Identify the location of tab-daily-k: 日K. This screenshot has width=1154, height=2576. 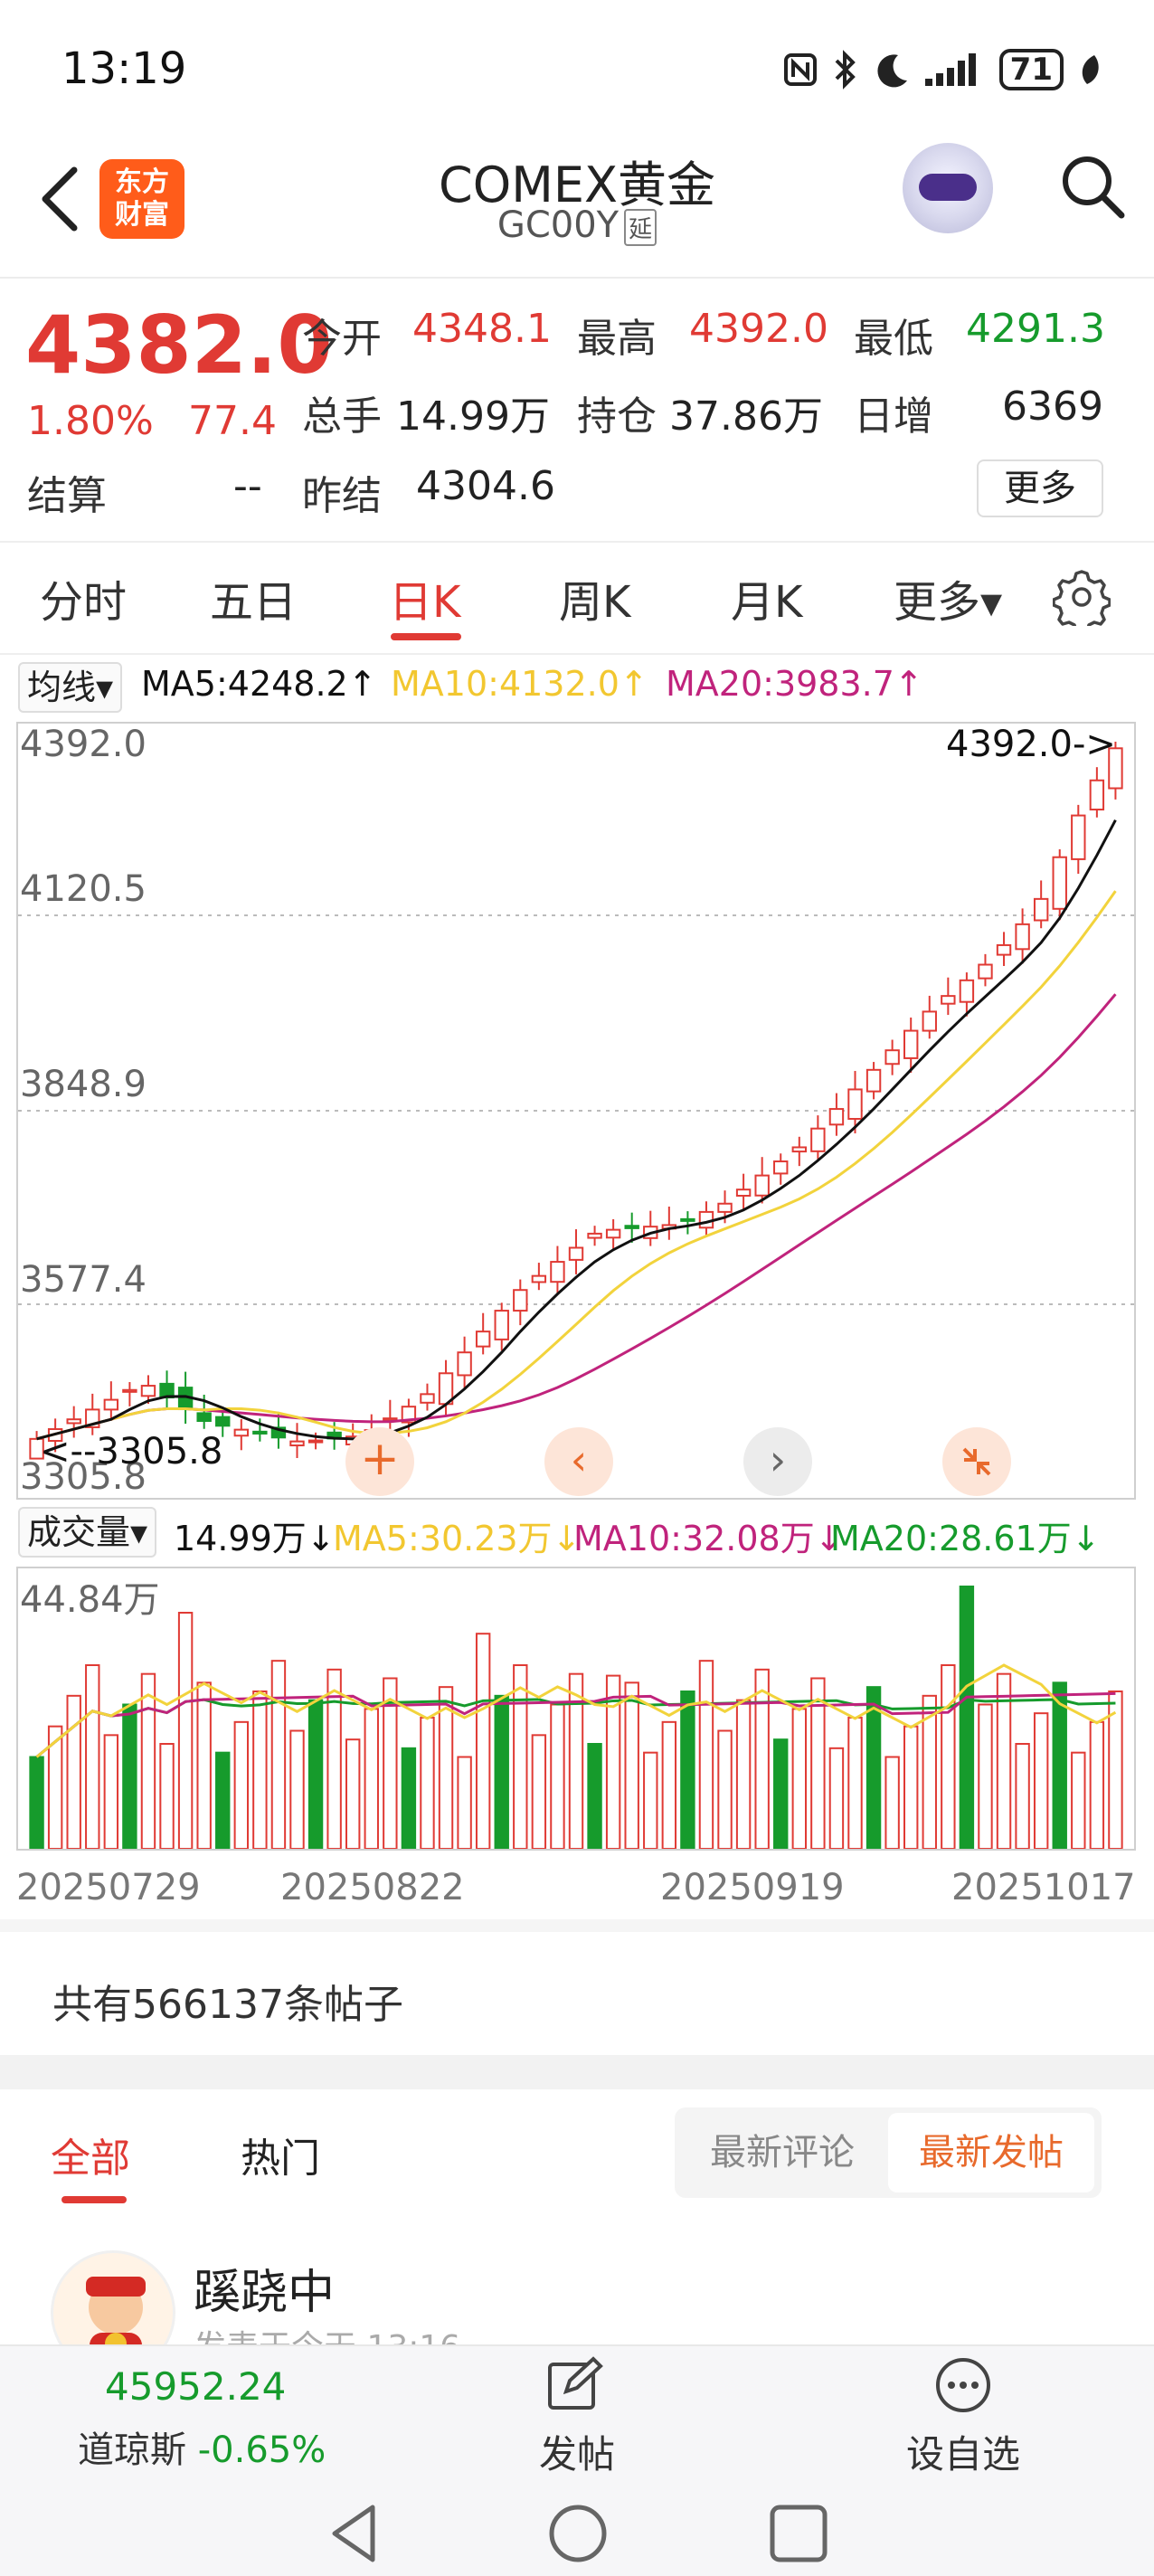
(425, 602).